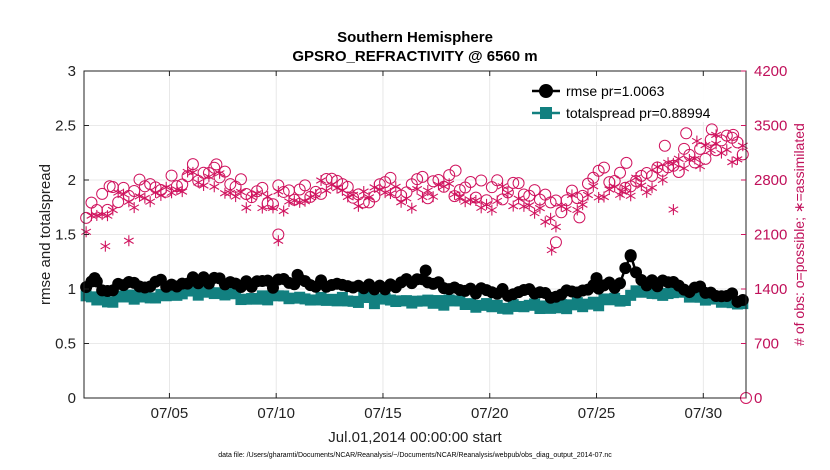  Describe the element at coordinates (770, 180) in the screenshot. I see `y2-tick-label: 2800` at that location.